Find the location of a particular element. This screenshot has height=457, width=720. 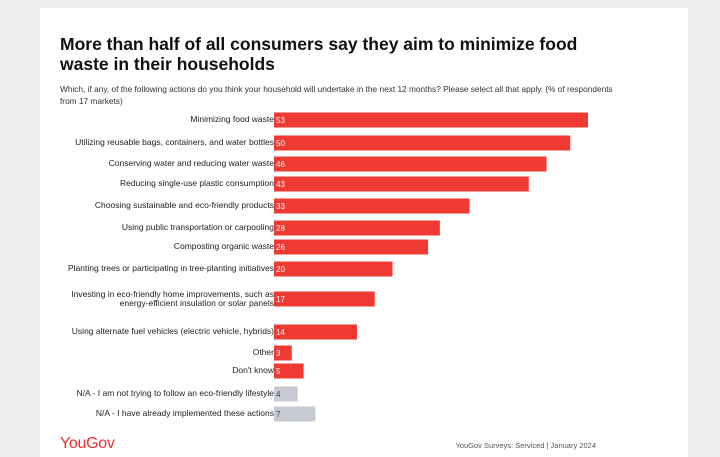

bar-value-label: 26 is located at coordinates (280, 247).